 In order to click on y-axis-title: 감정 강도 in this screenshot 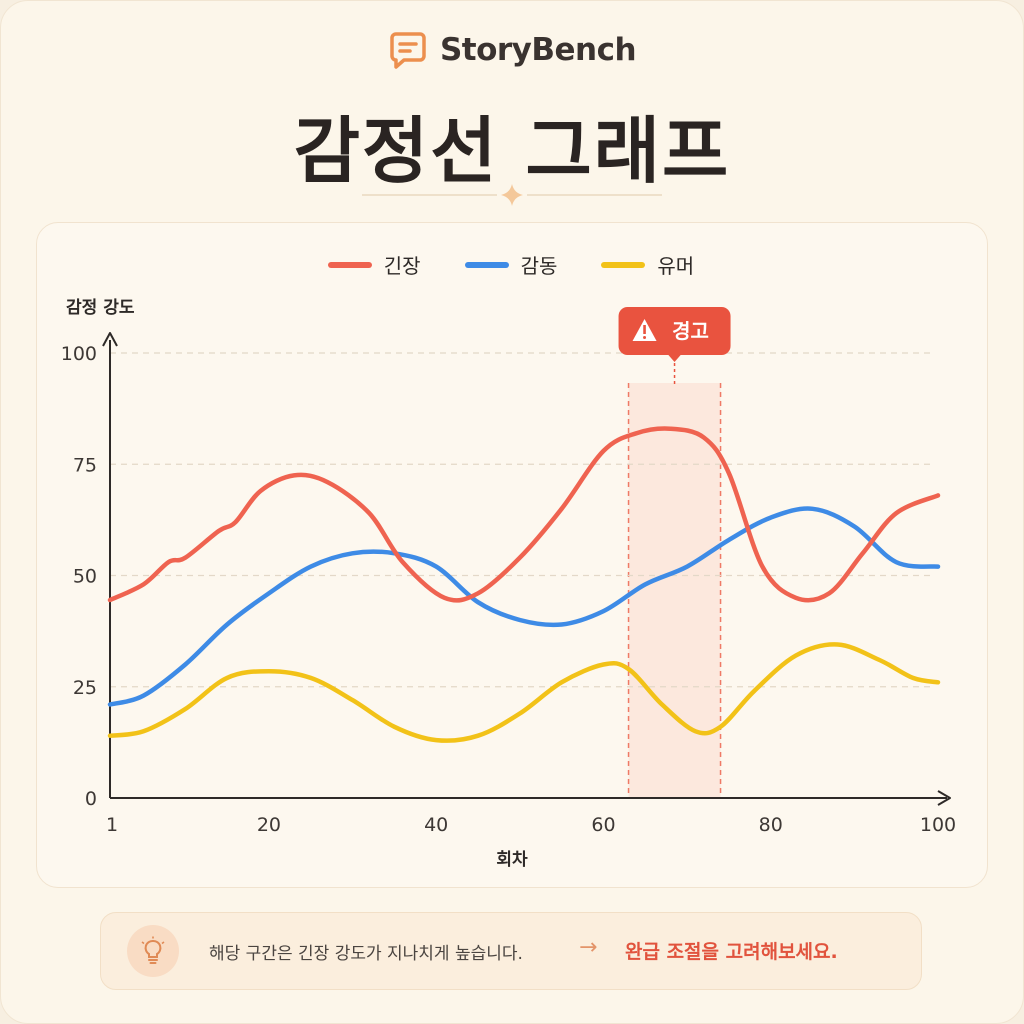, I will do `click(100, 308)`.